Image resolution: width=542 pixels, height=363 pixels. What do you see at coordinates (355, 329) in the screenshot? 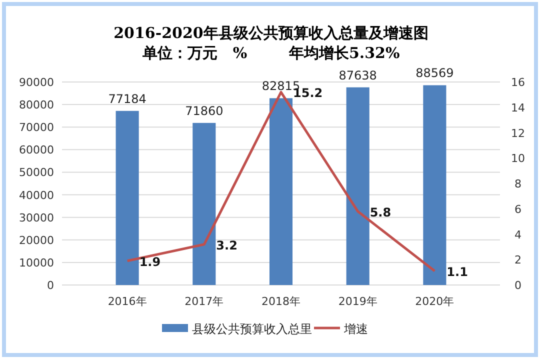
I see `legend-label: 增速` at bounding box center [355, 329].